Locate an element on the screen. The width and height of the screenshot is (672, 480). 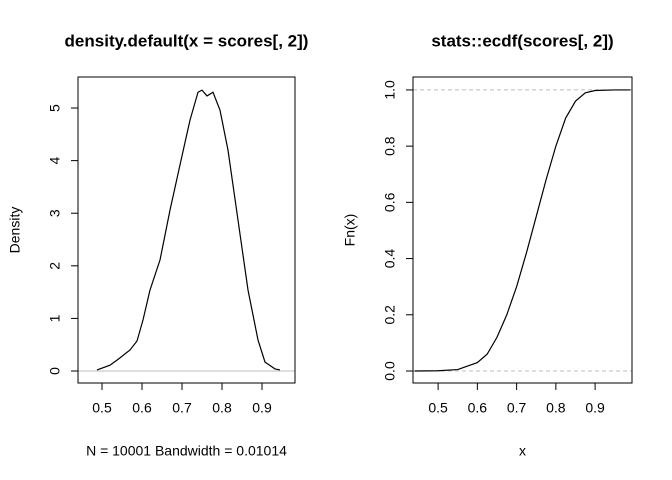
y-tick-label: 1.0 is located at coordinates (390, 90).